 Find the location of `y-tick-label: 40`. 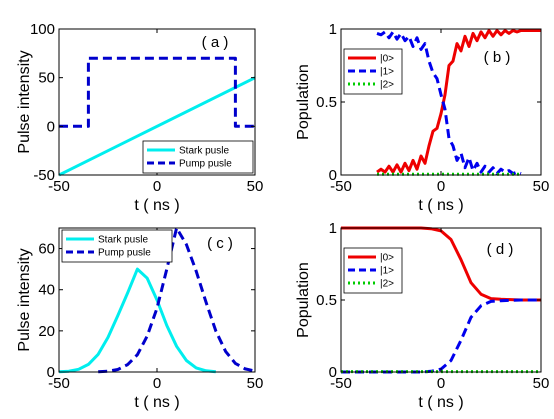

y-tick-label: 40 is located at coordinates (46, 290).